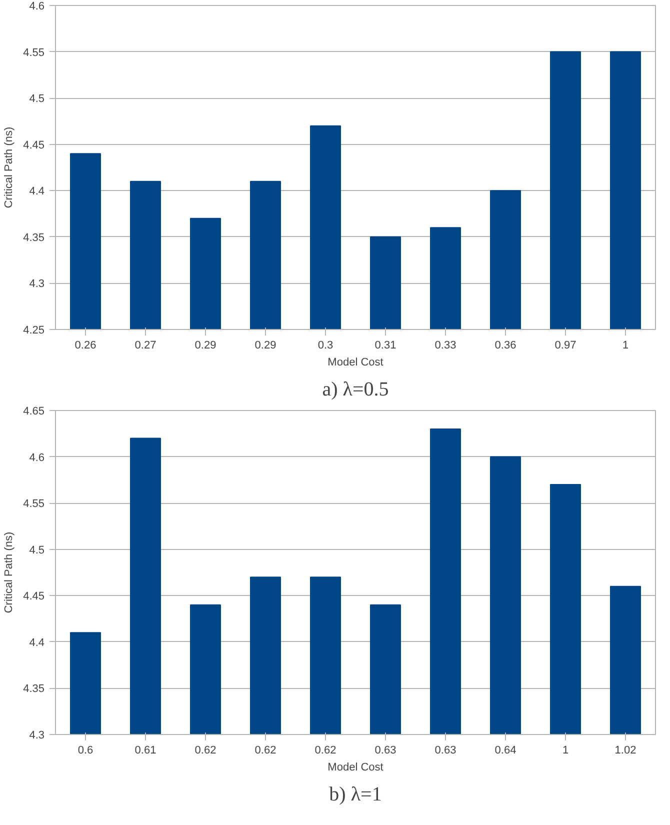 The height and width of the screenshot is (825, 670). Describe the element at coordinates (34, 412) in the screenshot. I see `y-tick-label: 4.65` at that location.